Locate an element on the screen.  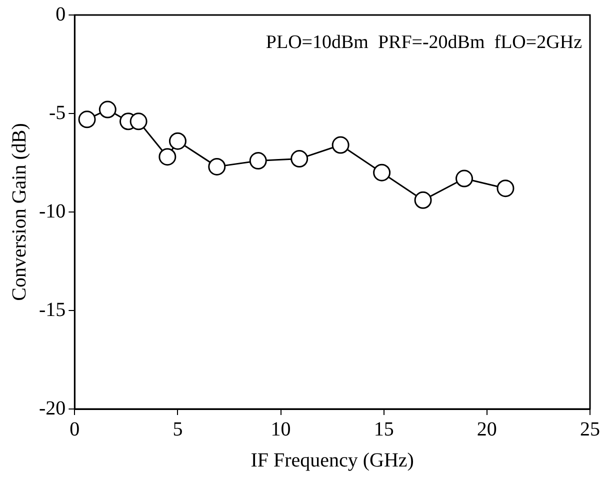
x-tick-label: 15 is located at coordinates (384, 429).